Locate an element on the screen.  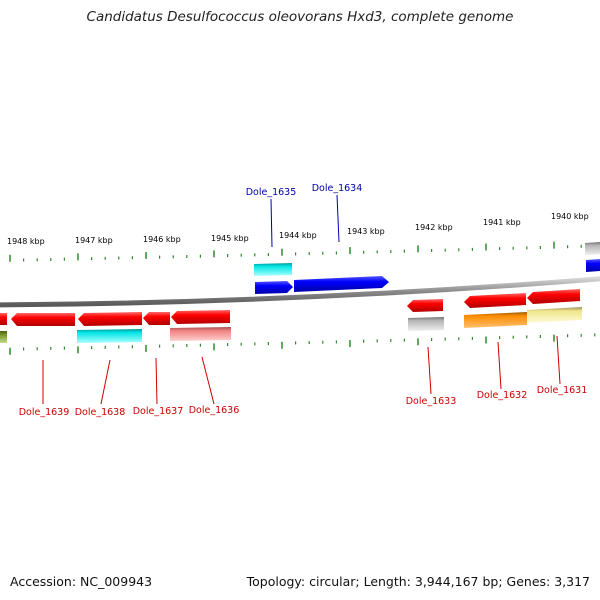
scale-ticks-top is located at coordinates (302, 251).